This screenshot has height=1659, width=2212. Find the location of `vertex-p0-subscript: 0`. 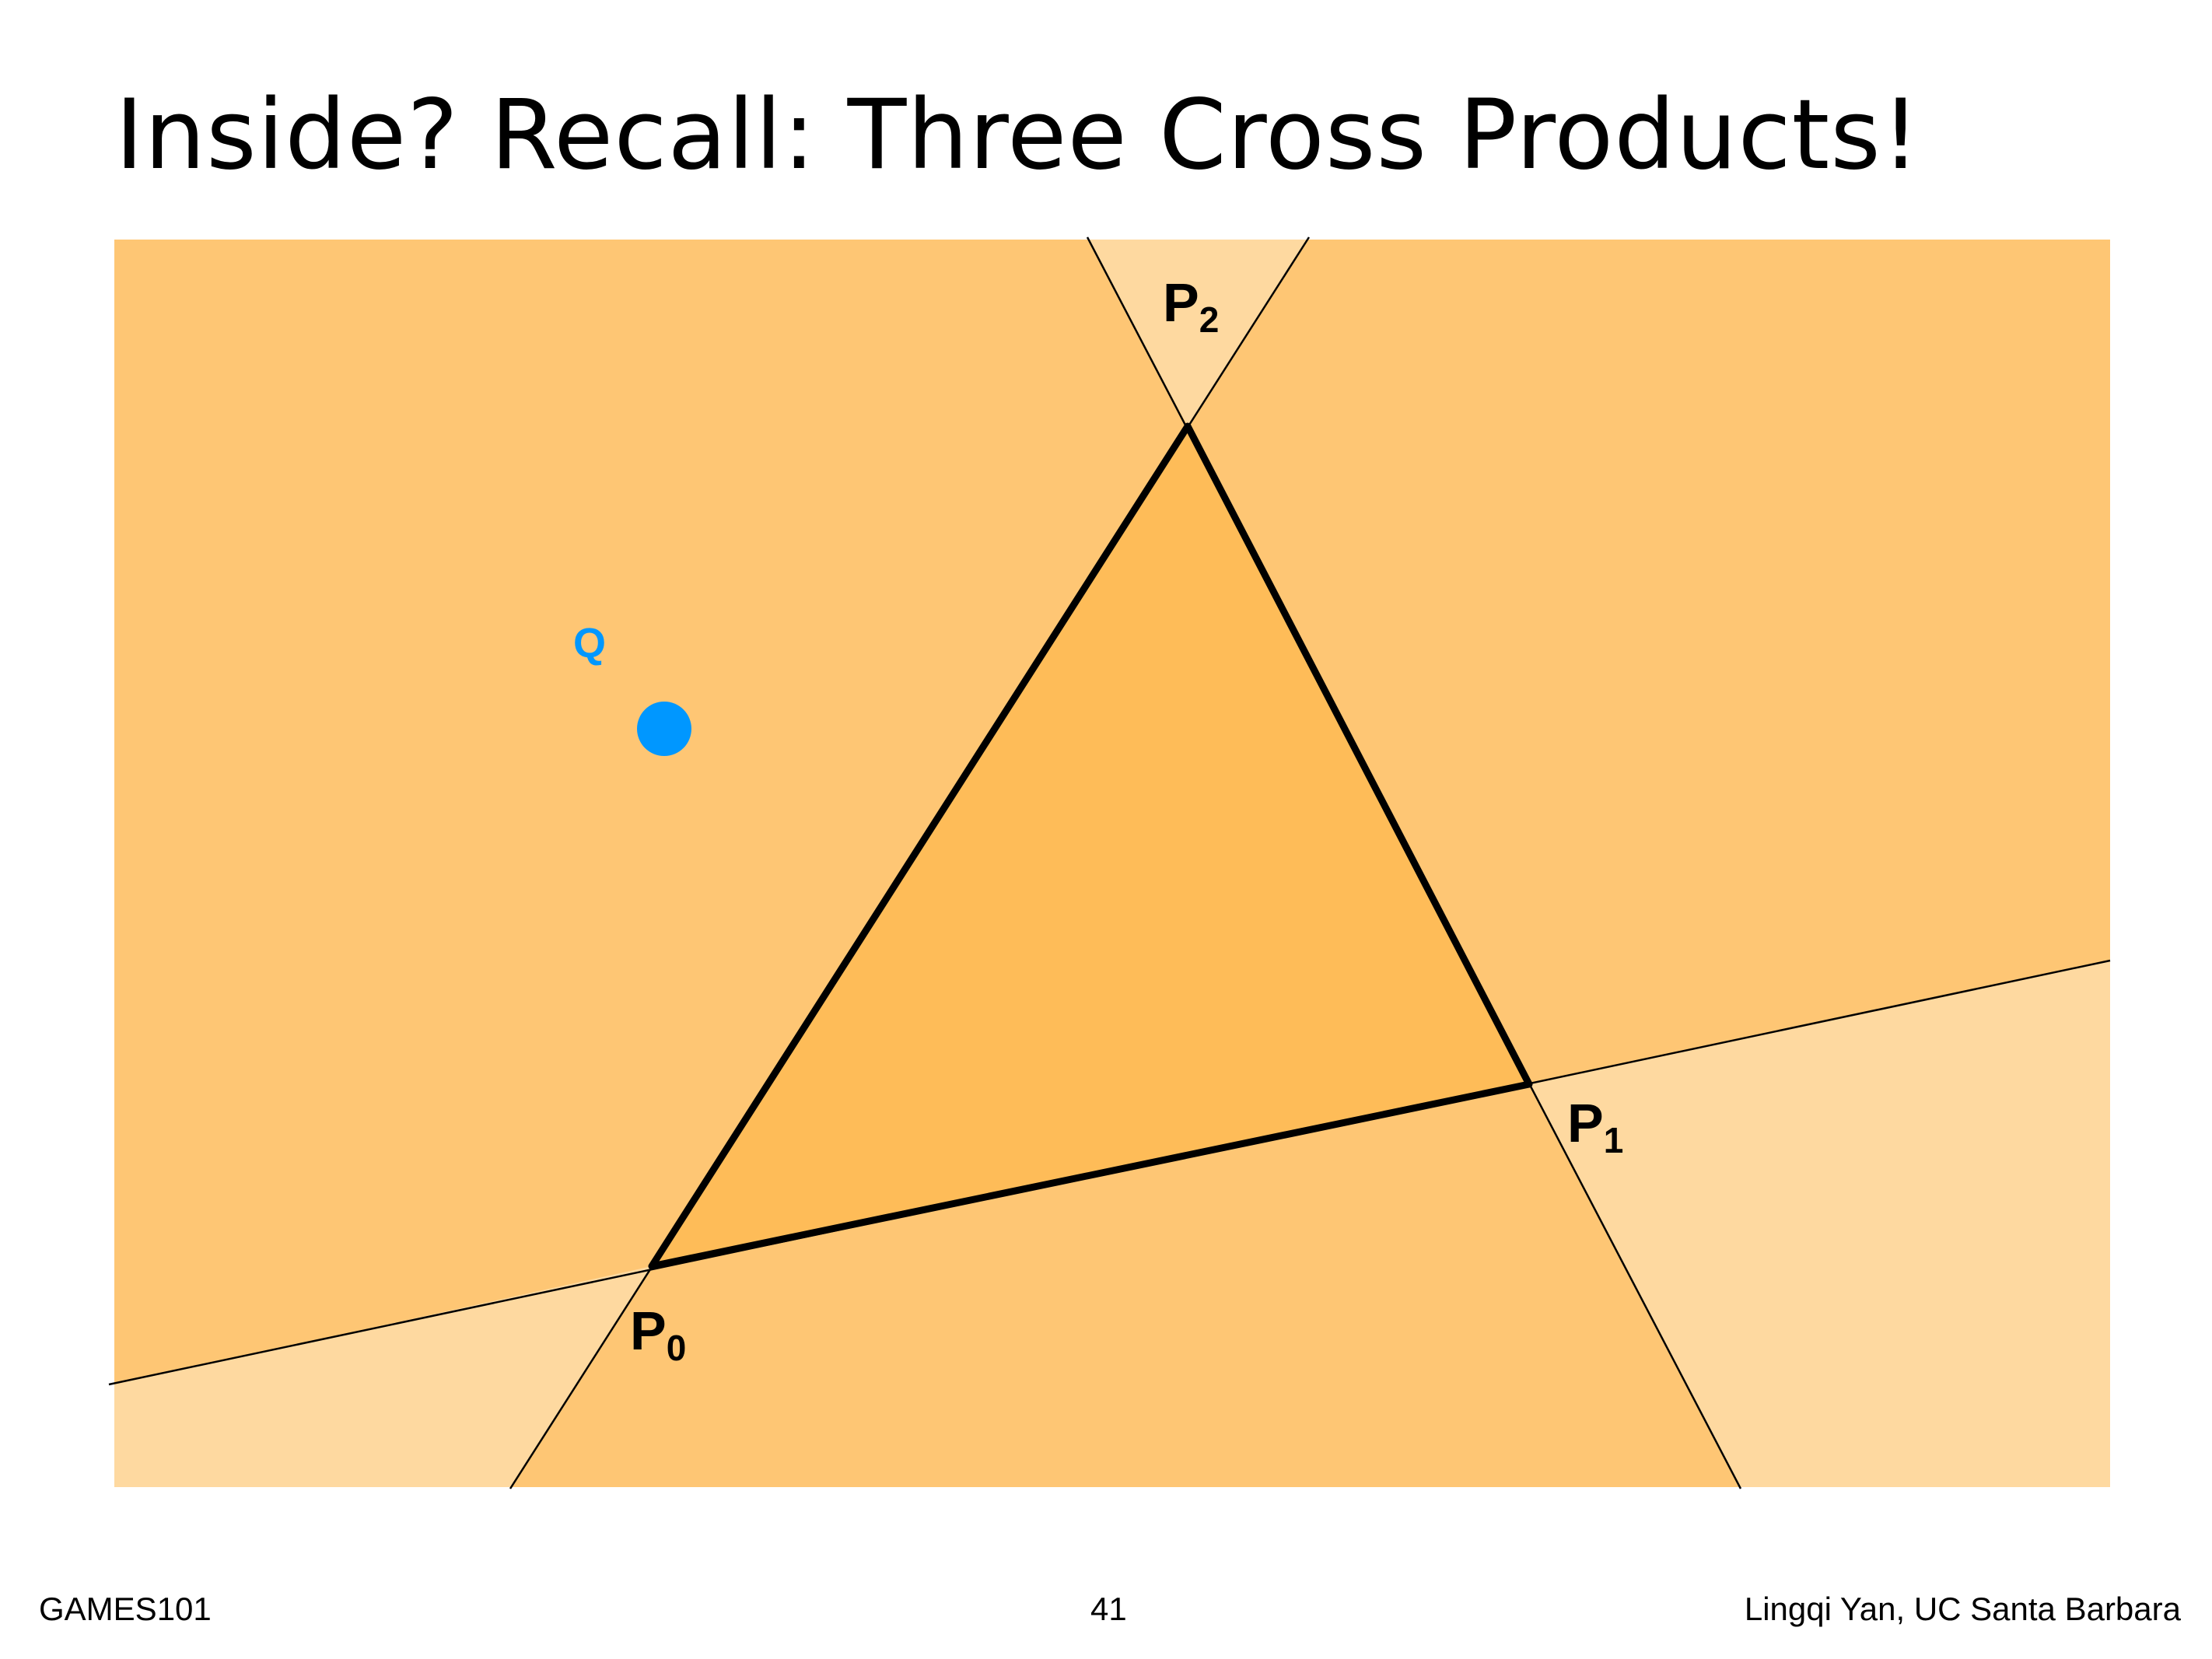

vertex-p0-subscript: 0 is located at coordinates (677, 1348).